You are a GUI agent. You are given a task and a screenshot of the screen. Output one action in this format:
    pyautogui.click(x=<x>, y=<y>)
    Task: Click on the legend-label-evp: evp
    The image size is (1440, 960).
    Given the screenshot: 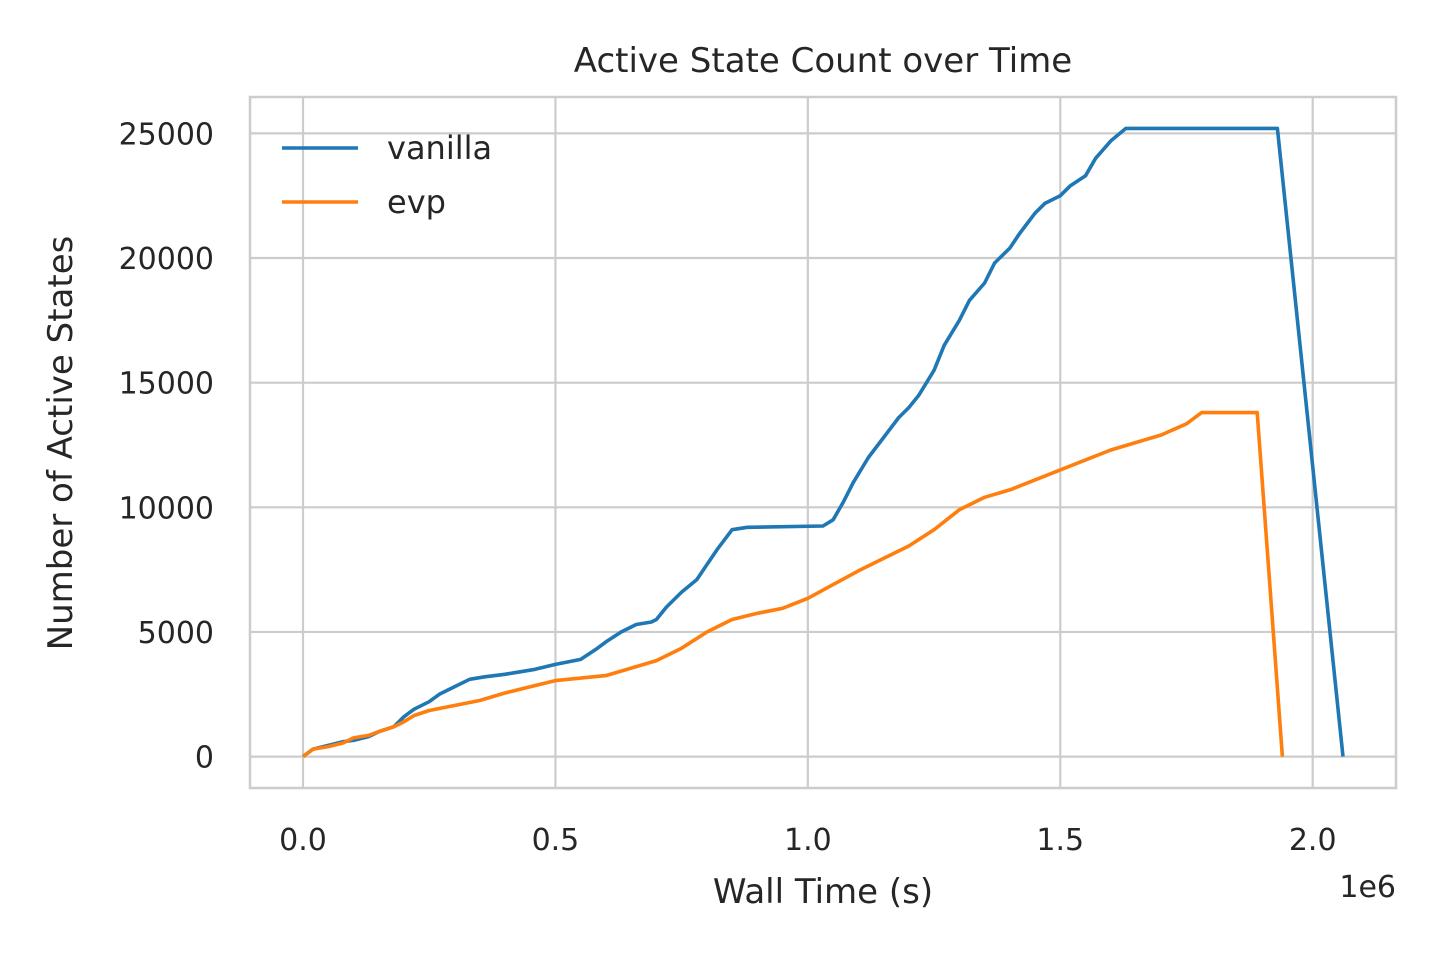 What is the action you would take?
    pyautogui.click(x=416, y=202)
    